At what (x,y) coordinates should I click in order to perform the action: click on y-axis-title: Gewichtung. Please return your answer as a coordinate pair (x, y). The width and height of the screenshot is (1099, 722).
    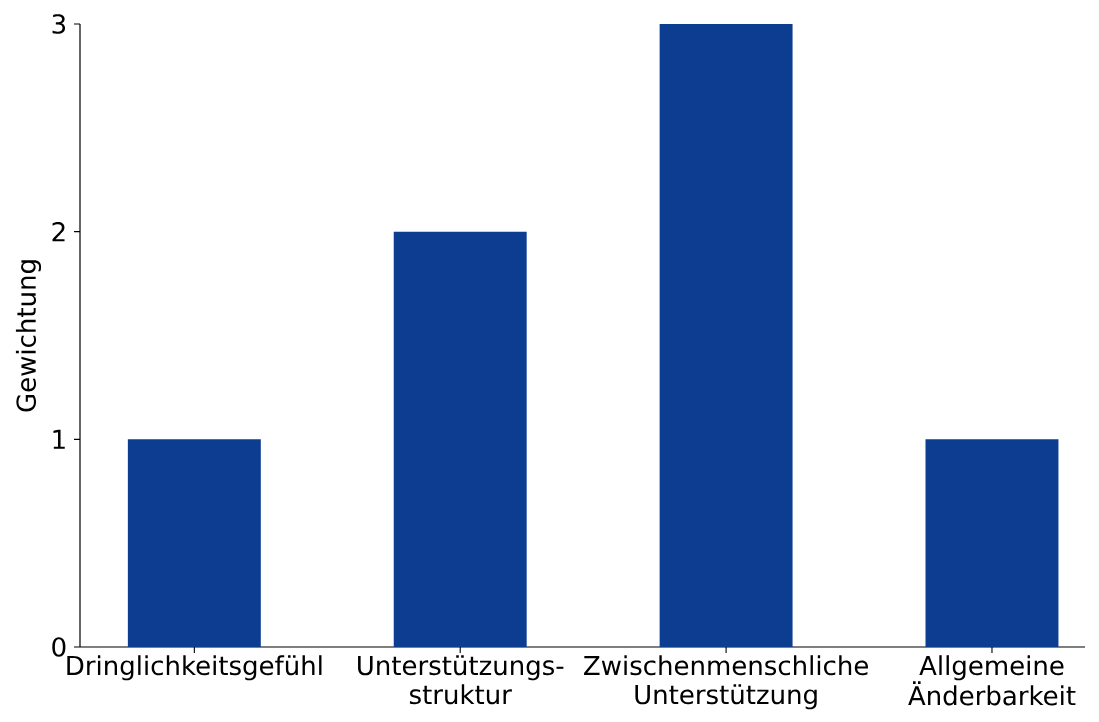
    Looking at the image, I should click on (28, 336).